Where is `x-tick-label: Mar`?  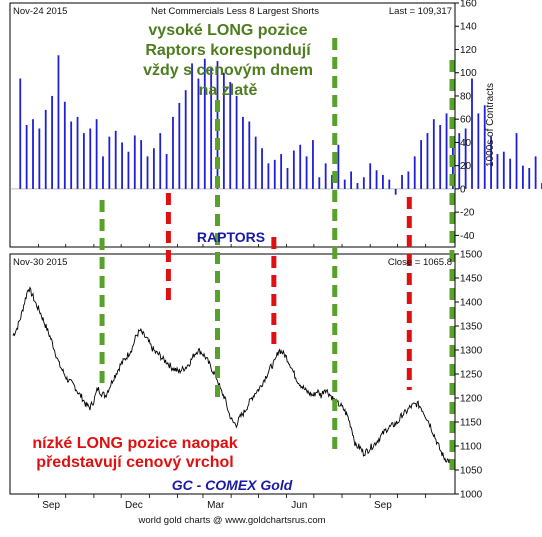 x-tick-label: Mar is located at coordinates (216, 505).